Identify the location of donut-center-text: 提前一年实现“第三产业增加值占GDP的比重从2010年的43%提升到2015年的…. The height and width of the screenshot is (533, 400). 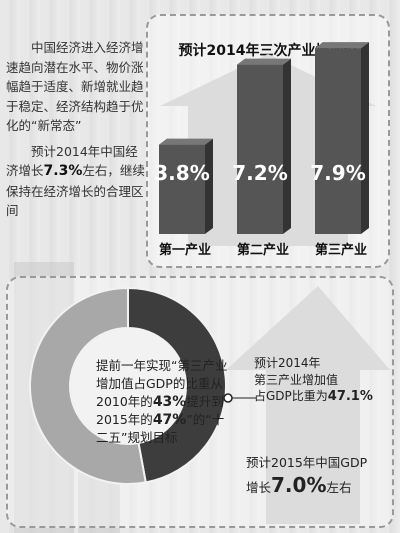
(165, 402).